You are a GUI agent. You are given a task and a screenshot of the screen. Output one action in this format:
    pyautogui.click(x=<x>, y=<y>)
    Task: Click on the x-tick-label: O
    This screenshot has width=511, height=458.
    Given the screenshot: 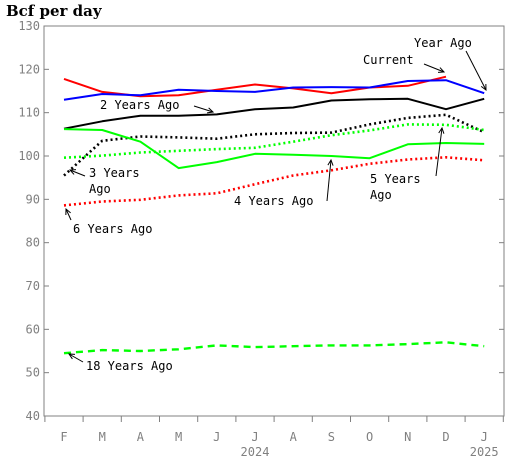 What is the action you would take?
    pyautogui.click(x=369, y=437)
    